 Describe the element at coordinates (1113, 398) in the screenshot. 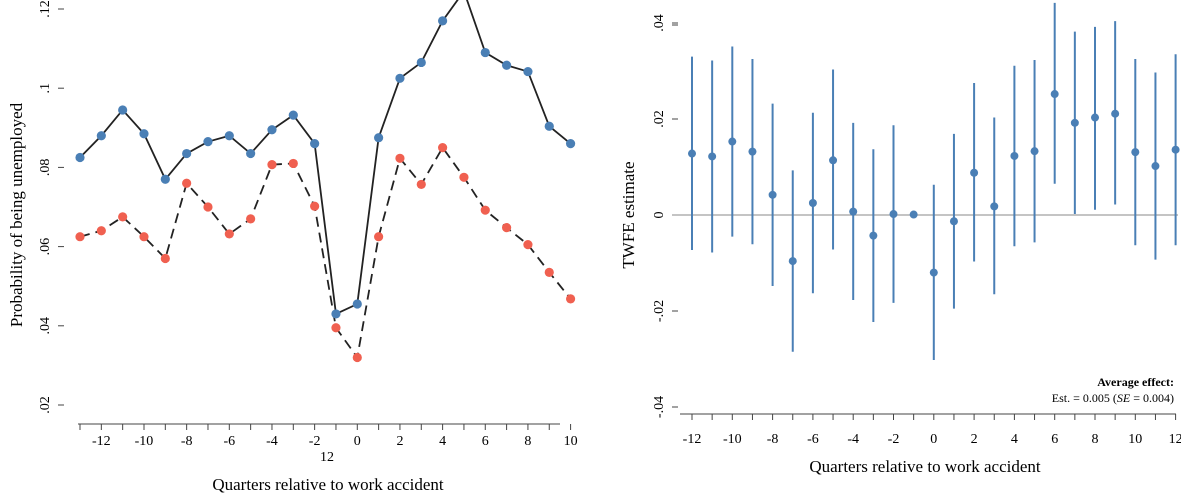

I see `average-effect-estimate: Est. = 0.005 (SE = 0.004)` at that location.